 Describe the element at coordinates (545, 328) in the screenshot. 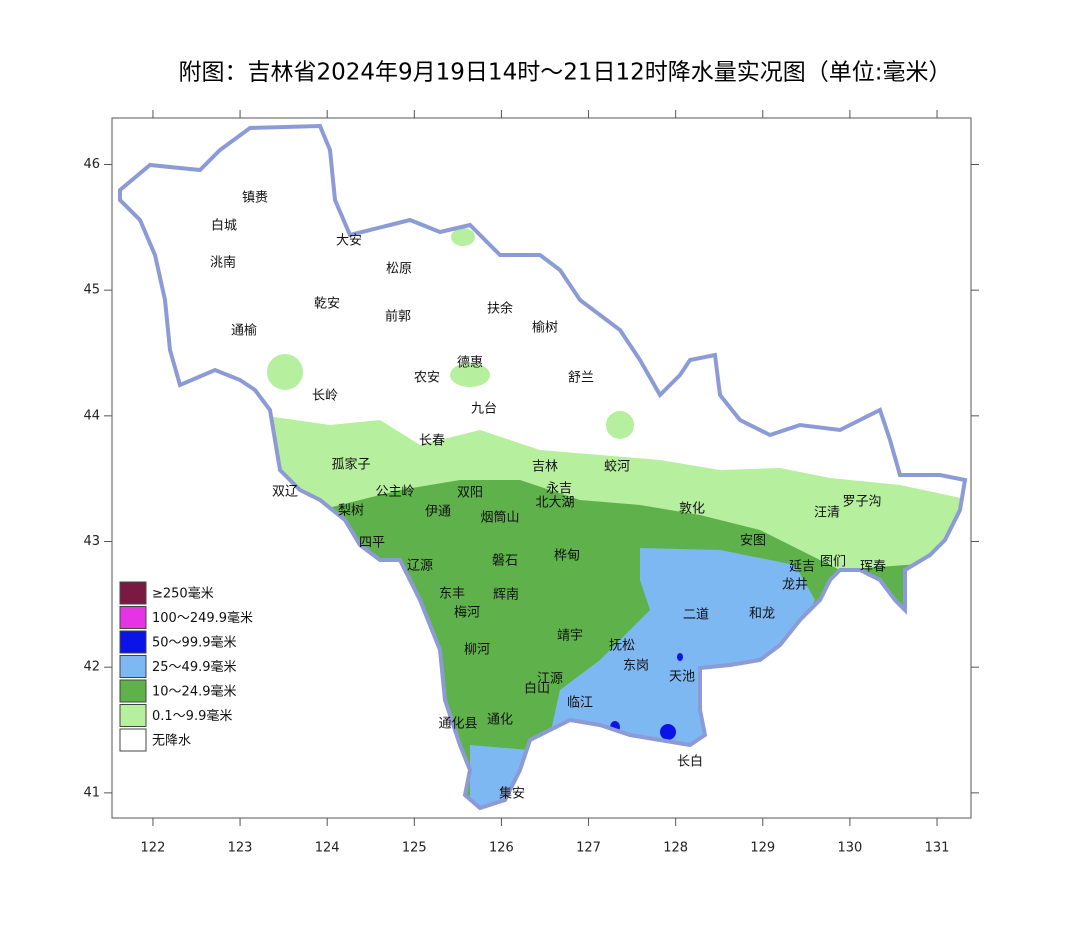

I see `place-label: 榆树` at that location.